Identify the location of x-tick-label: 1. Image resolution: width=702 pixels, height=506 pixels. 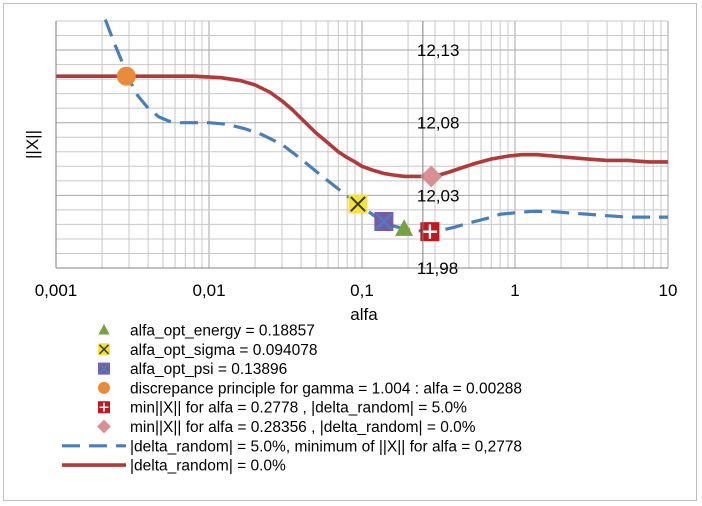
(514, 290).